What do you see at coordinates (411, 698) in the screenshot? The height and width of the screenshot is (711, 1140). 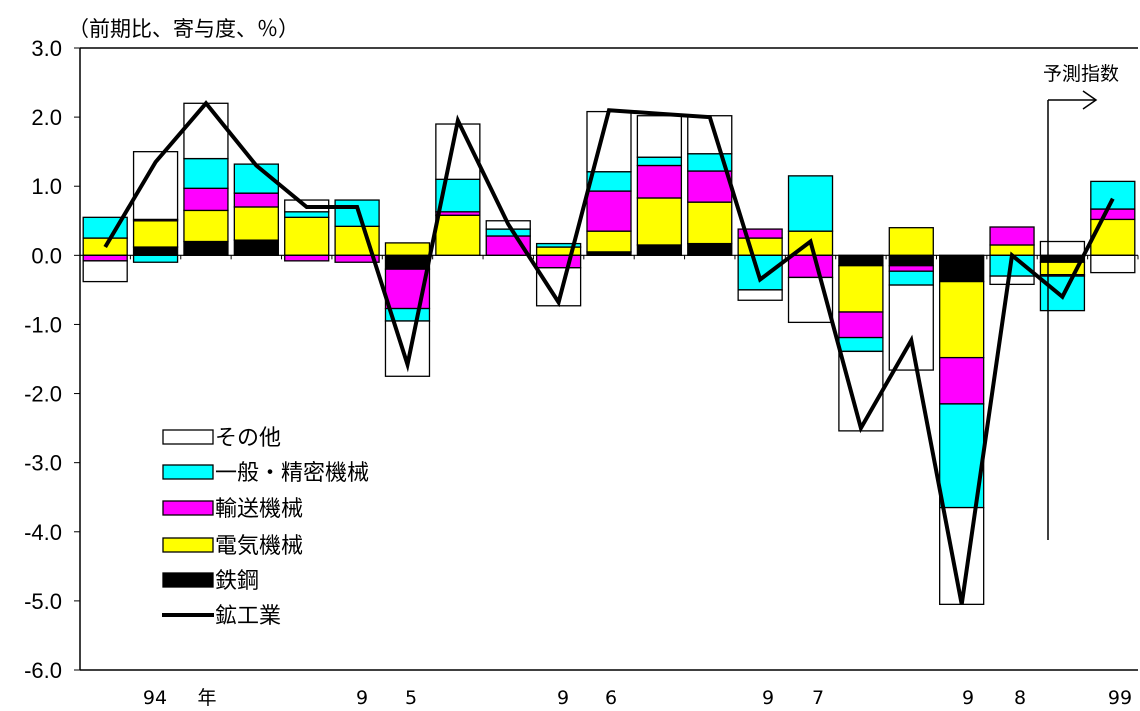 I see `x-tick-label: 5` at bounding box center [411, 698].